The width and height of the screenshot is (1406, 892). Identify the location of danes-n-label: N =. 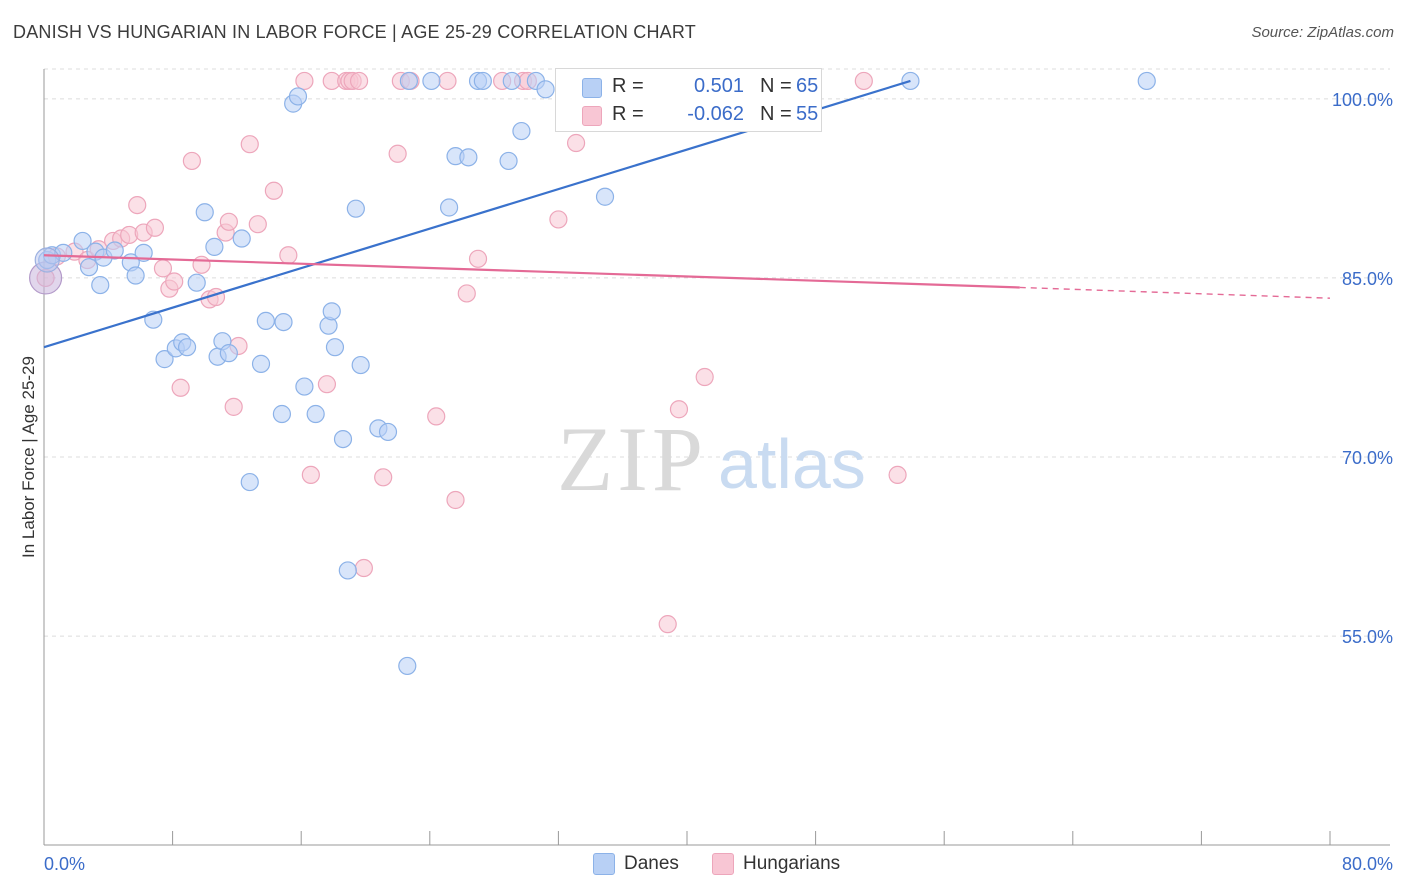
(776, 86).